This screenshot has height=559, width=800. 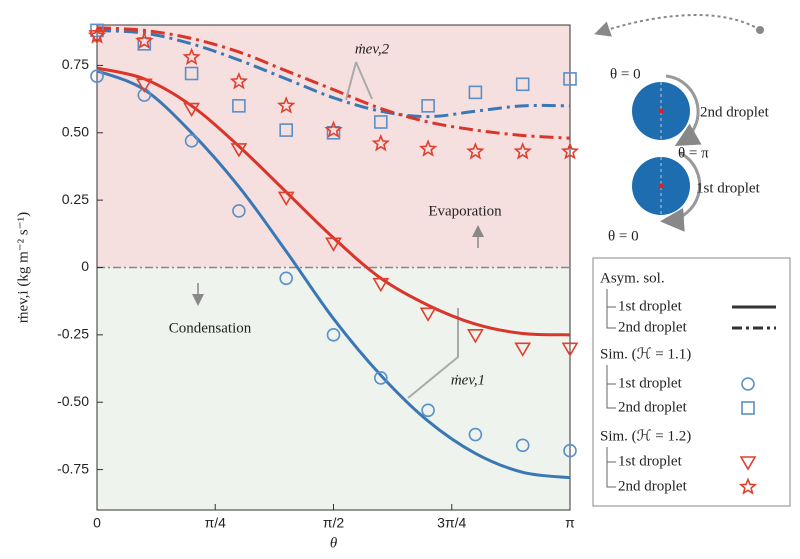 What do you see at coordinates (334, 523) in the screenshot?
I see `x-tick-label: π/2` at bounding box center [334, 523].